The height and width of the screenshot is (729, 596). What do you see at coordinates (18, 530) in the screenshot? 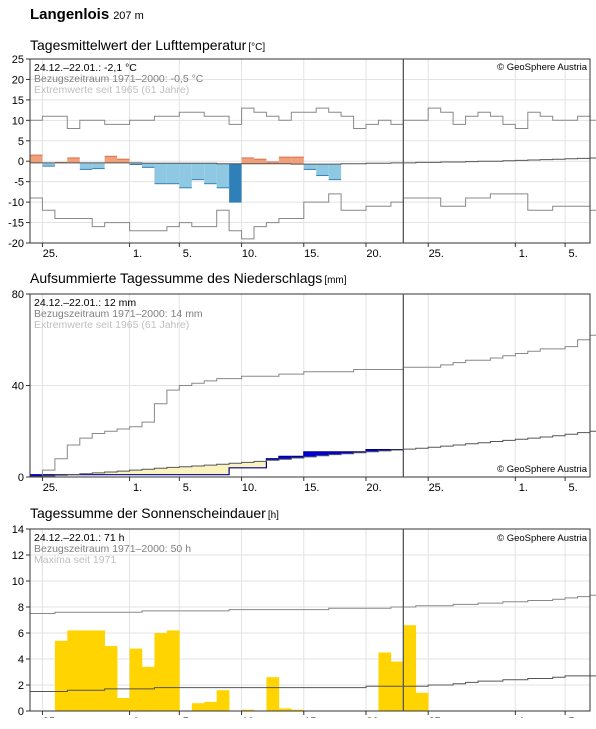
I see `sun-y-tick-label: 14` at bounding box center [18, 530].